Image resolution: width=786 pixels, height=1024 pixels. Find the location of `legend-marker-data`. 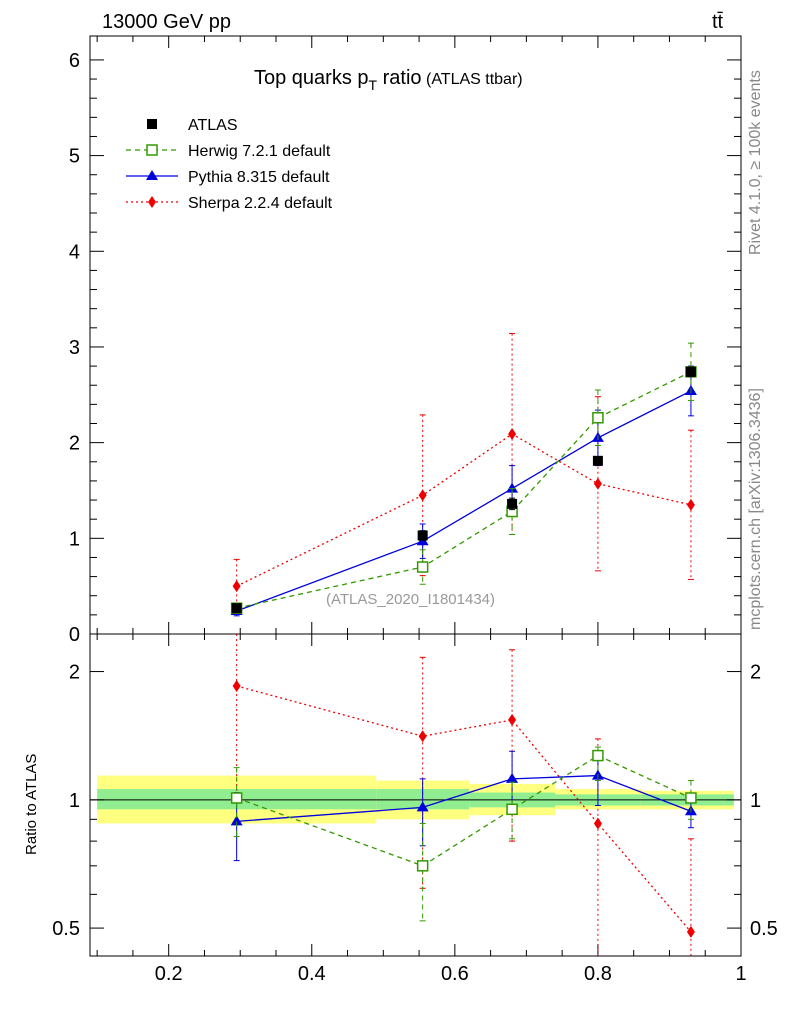

legend-marker-data is located at coordinates (152, 124).